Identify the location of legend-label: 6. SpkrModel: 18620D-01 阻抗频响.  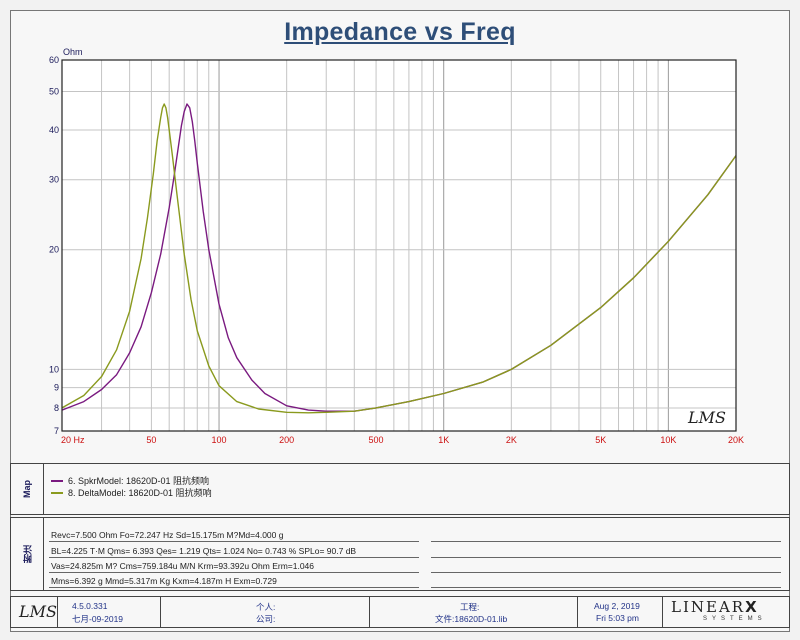
(139, 481).